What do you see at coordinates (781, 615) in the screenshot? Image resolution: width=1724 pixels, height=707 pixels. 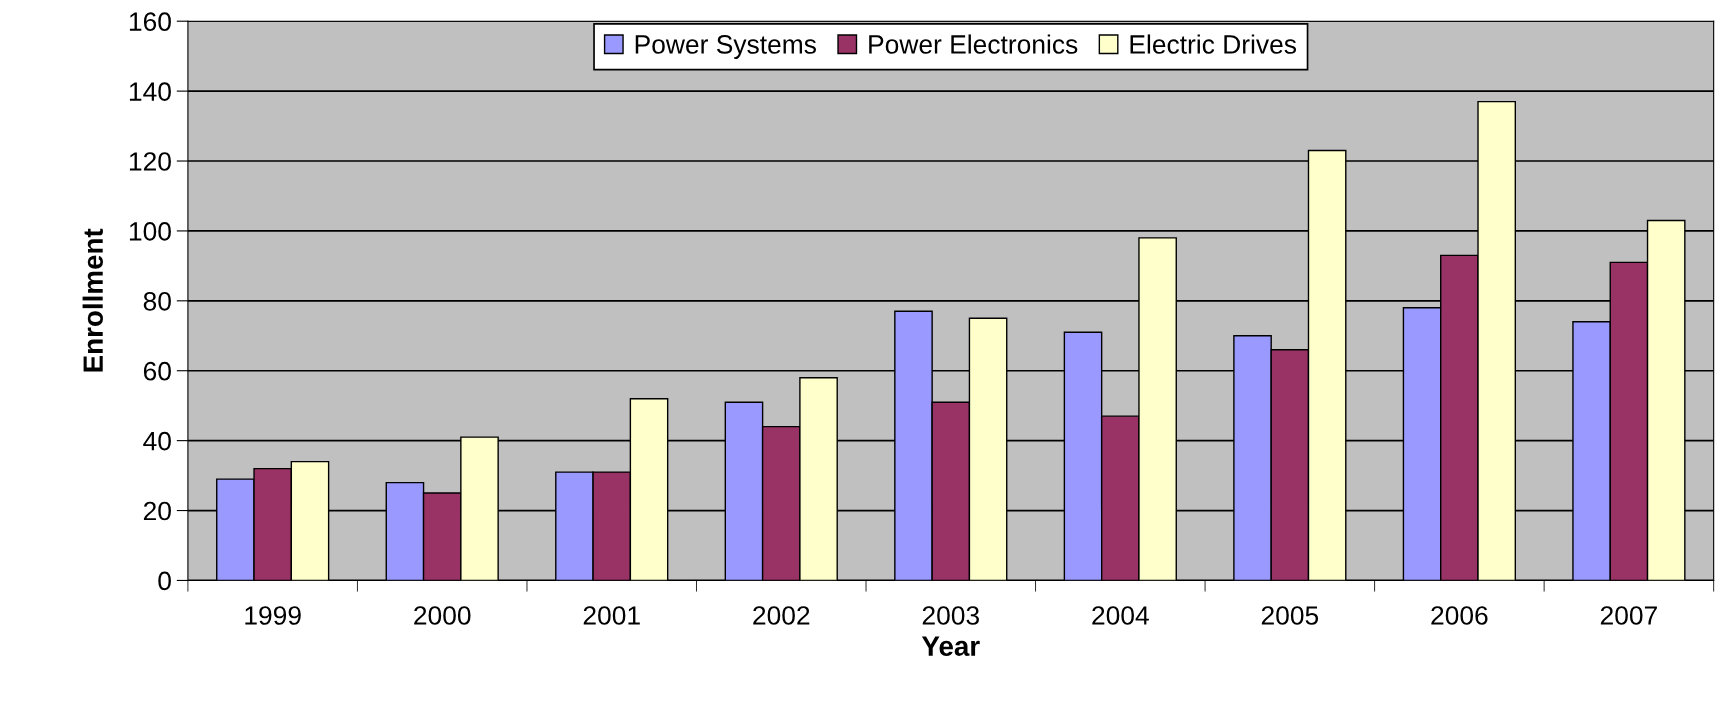 I see `x-tick-label: 2002` at bounding box center [781, 615].